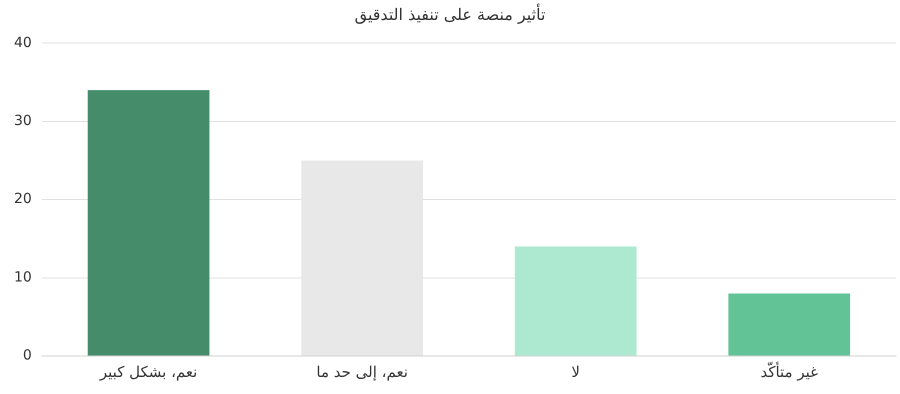 This screenshot has width=900, height=394. I want to click on chart-title: تأثير منصة على تنفيذ التدقيق, so click(450, 13).